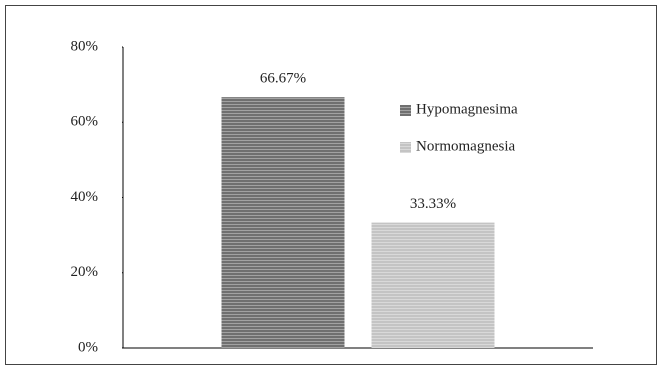  I want to click on y-tick-label: 20%, so click(85, 272).